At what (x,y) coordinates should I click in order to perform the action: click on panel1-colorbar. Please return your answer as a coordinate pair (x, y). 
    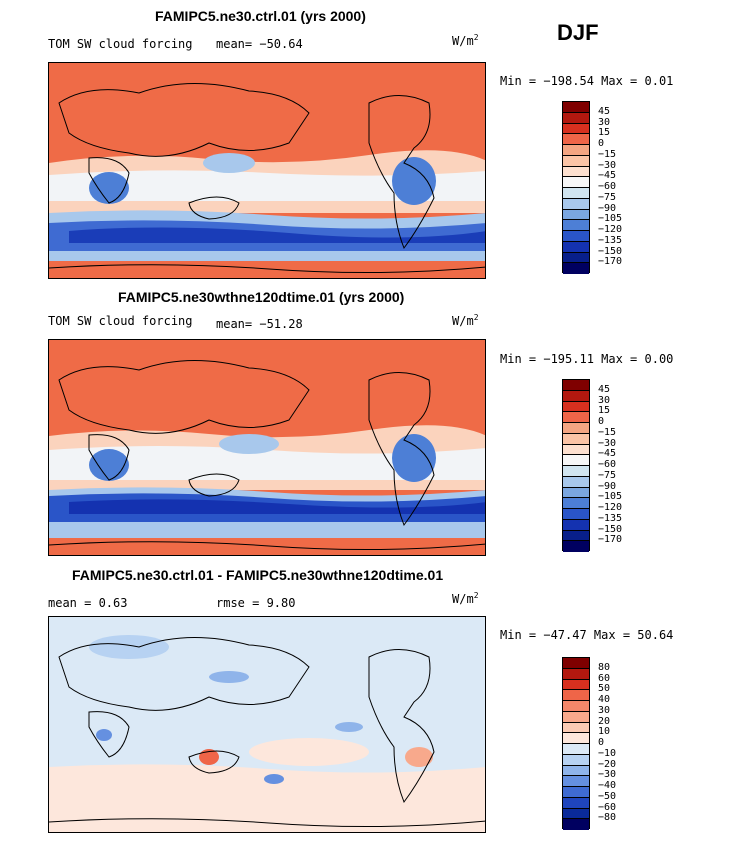
    Looking at the image, I should click on (576, 187).